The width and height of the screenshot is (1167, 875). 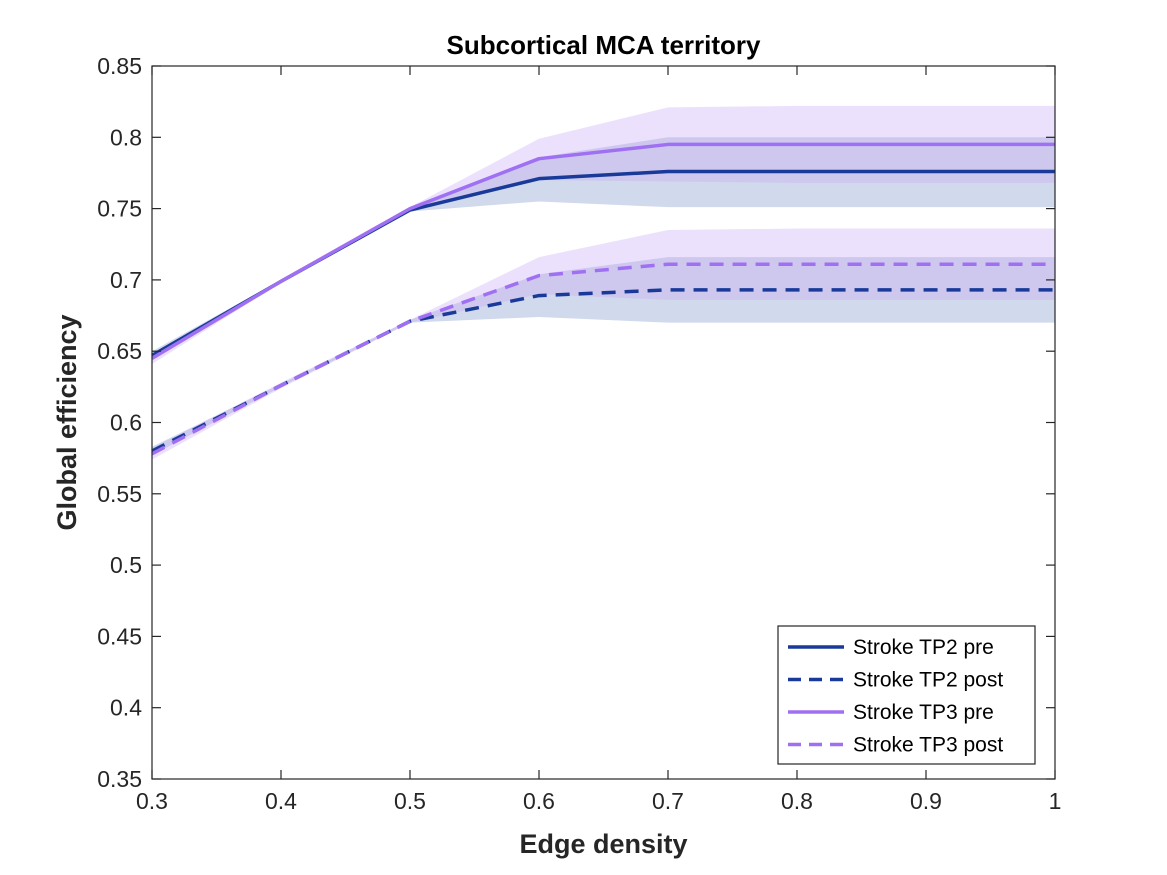 I want to click on x-tick-label: 0.3, so click(x=152, y=801).